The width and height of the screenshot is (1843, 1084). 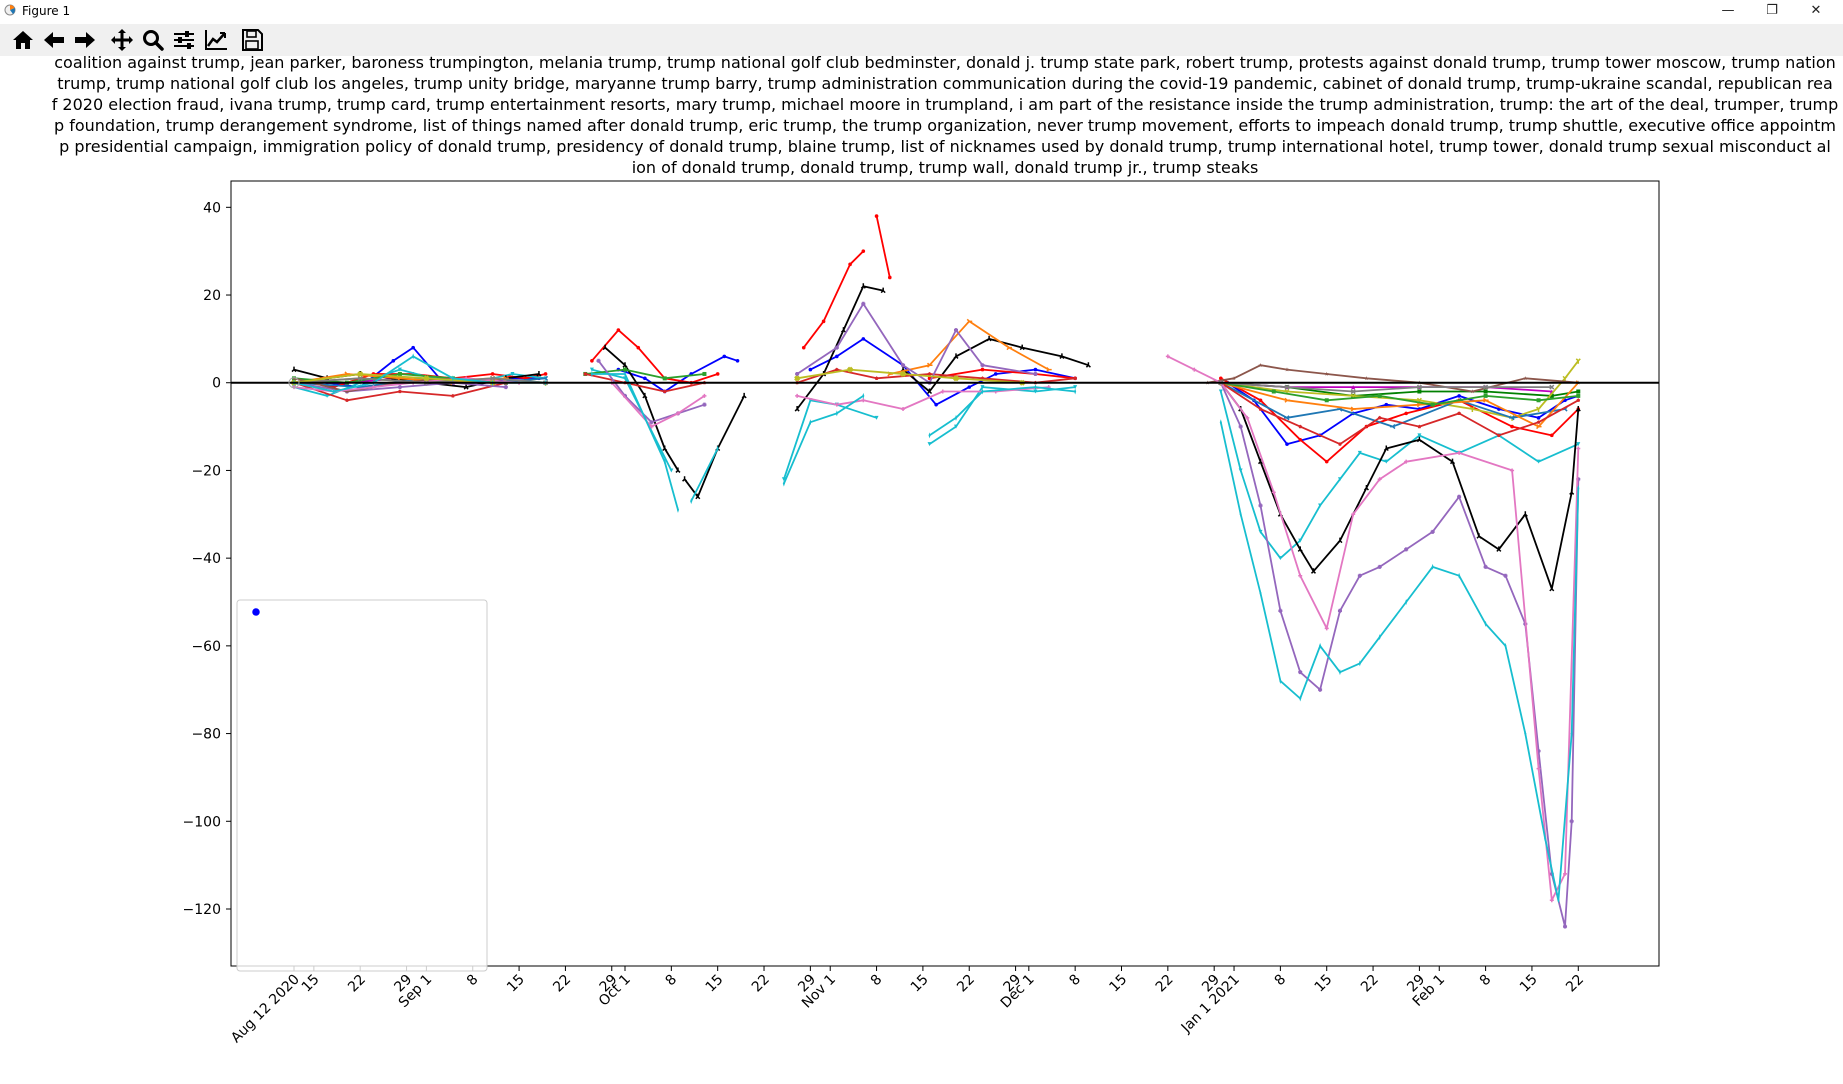 I want to click on zoom-button, so click(x=153, y=40).